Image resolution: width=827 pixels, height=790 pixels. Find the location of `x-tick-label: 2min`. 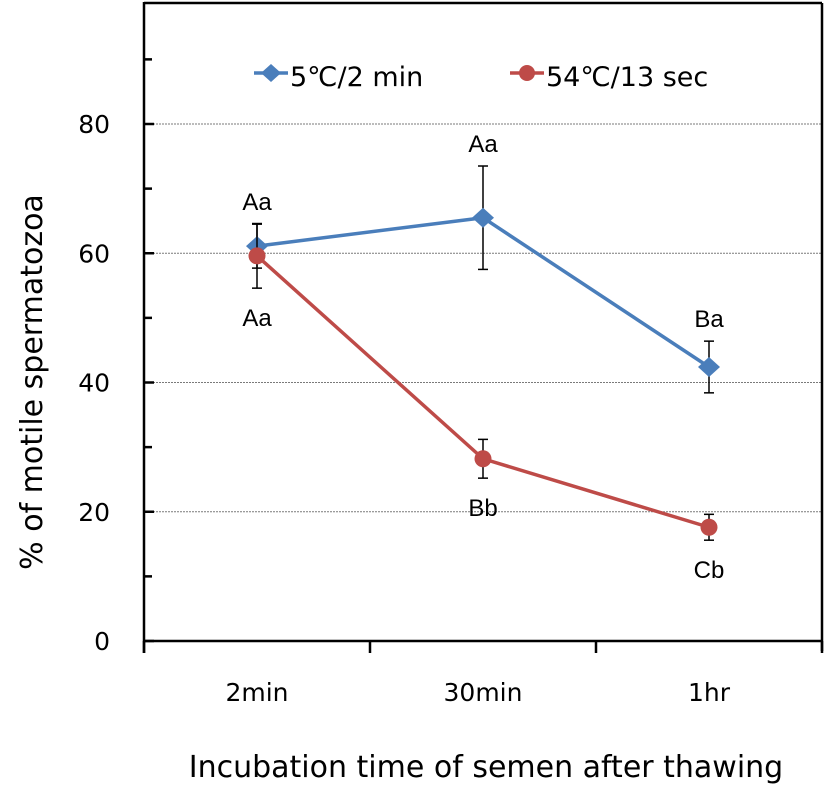

x-tick-label: 2min is located at coordinates (256, 692).